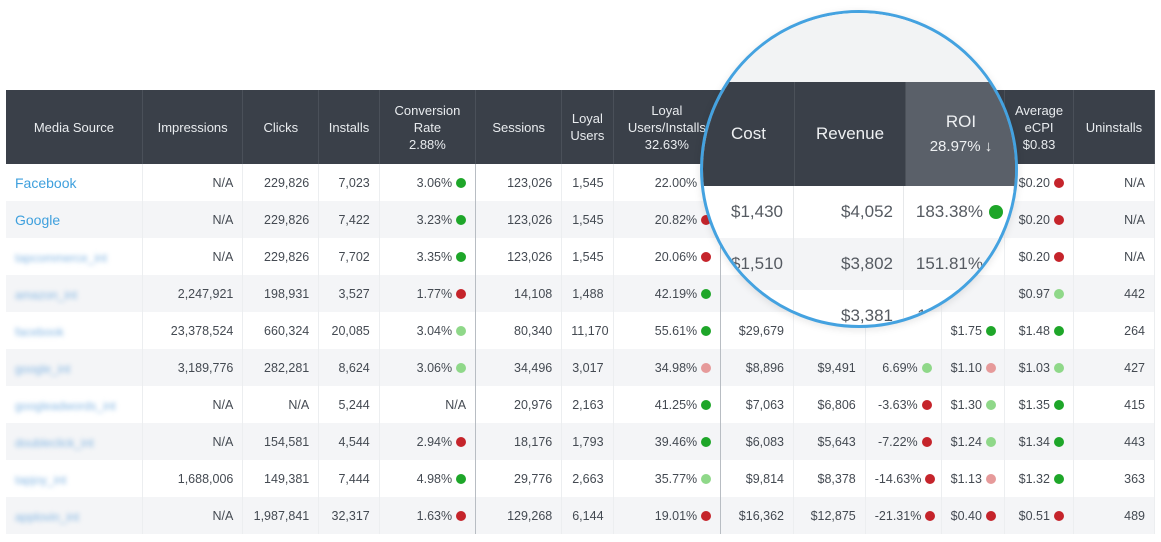 Image resolution: width=1161 pixels, height=542 pixels. What do you see at coordinates (39, 331) in the screenshot?
I see `media-source-link: facebook` at bounding box center [39, 331].